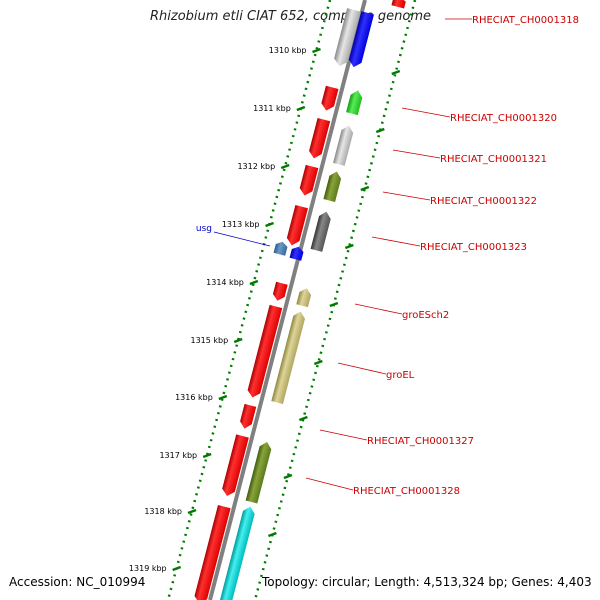 The image size is (600, 600). I want to click on kbp-tick-label: 1314 kbp, so click(225, 282).